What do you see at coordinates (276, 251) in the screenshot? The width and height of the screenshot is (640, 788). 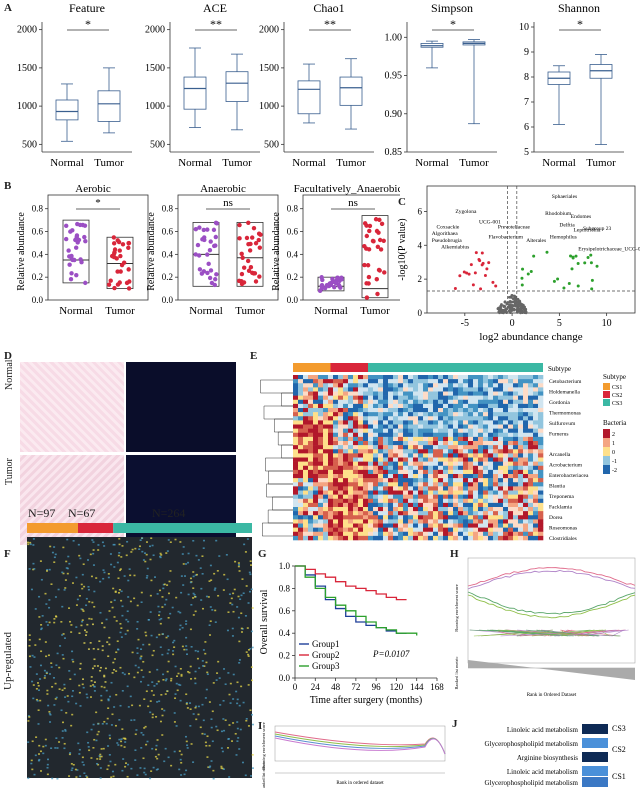 I see `b-y-axis-label: Relative abundance` at bounding box center [276, 251].